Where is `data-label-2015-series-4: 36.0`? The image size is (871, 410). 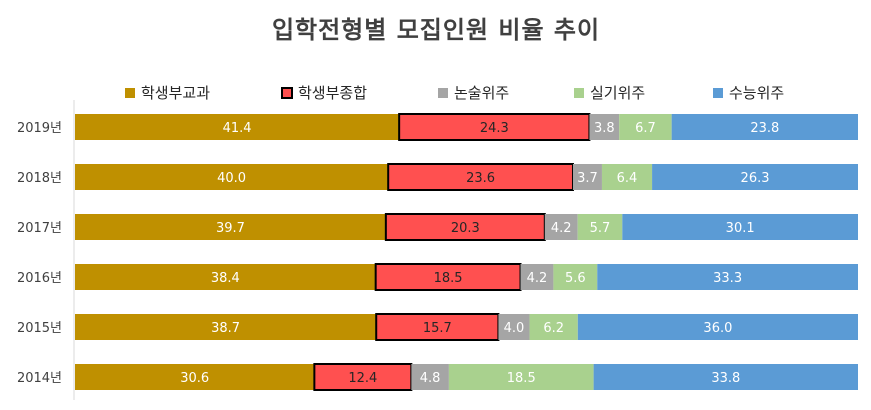 data-label-2015-series-4: 36.0 is located at coordinates (717, 328).